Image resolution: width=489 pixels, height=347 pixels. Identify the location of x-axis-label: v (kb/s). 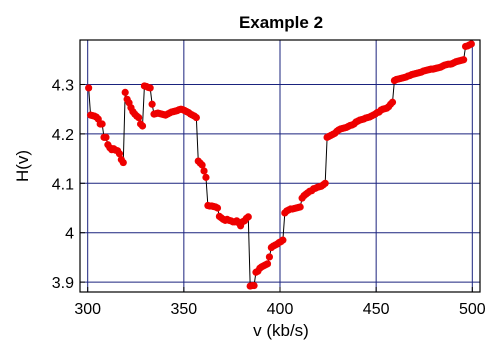
(281, 330).